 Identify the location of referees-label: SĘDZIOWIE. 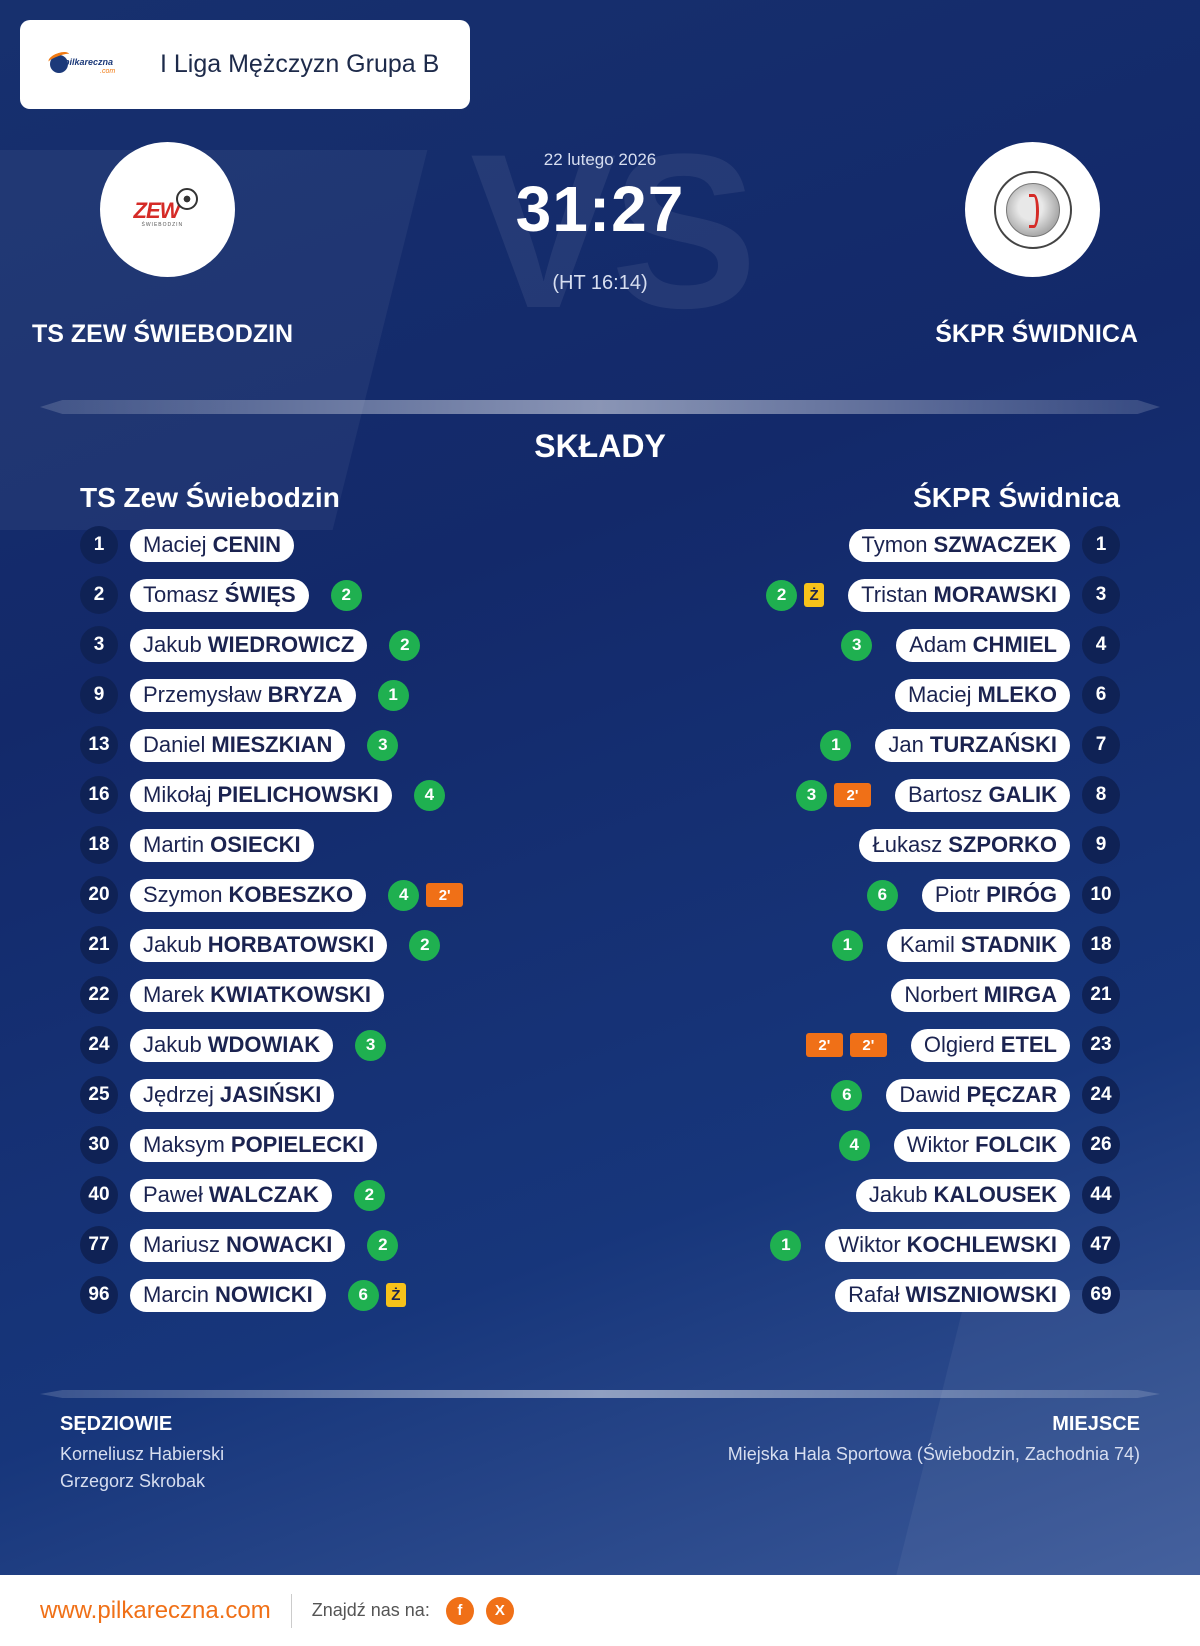
(116, 1424).